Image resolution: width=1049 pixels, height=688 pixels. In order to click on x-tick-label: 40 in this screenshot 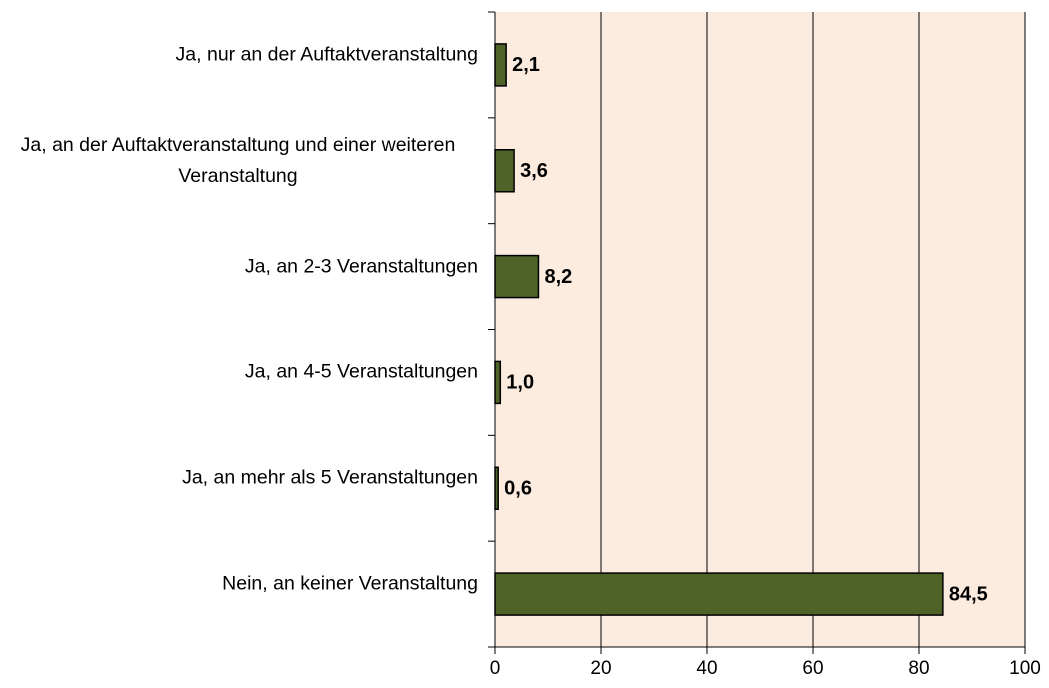, I will do `click(706, 668)`.